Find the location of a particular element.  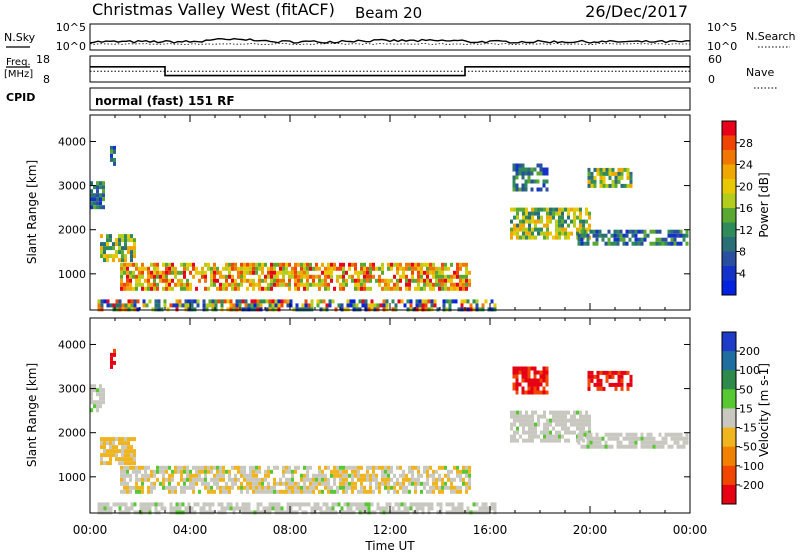

colorbar-tick-label: -50 is located at coordinates (748, 447).